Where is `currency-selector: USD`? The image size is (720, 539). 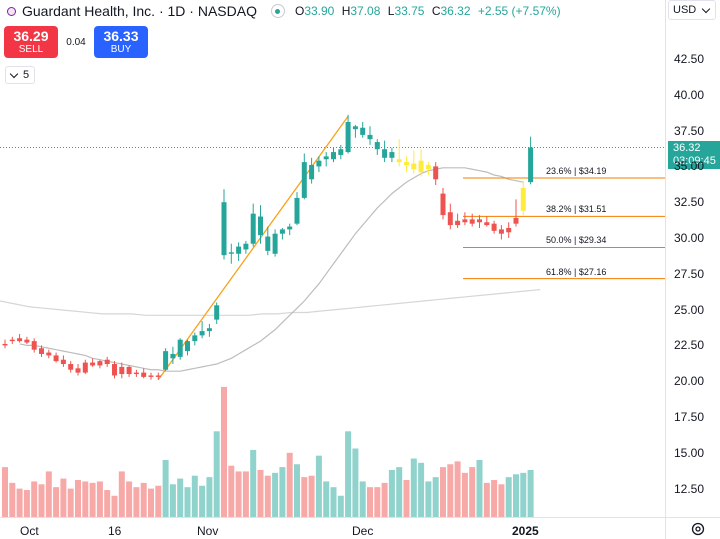
currency-selector: USD is located at coordinates (692, 10).